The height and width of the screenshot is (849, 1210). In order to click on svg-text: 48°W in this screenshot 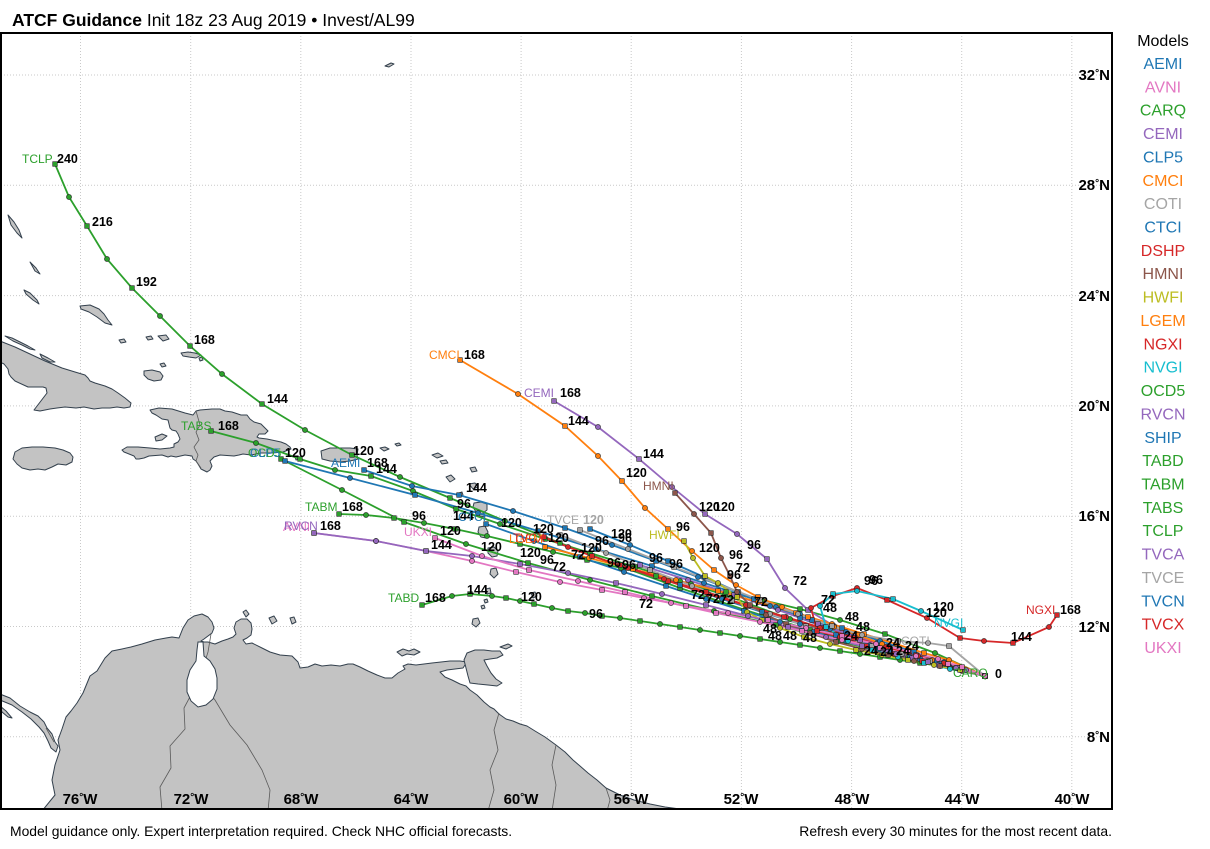, I will do `click(853, 799)`.